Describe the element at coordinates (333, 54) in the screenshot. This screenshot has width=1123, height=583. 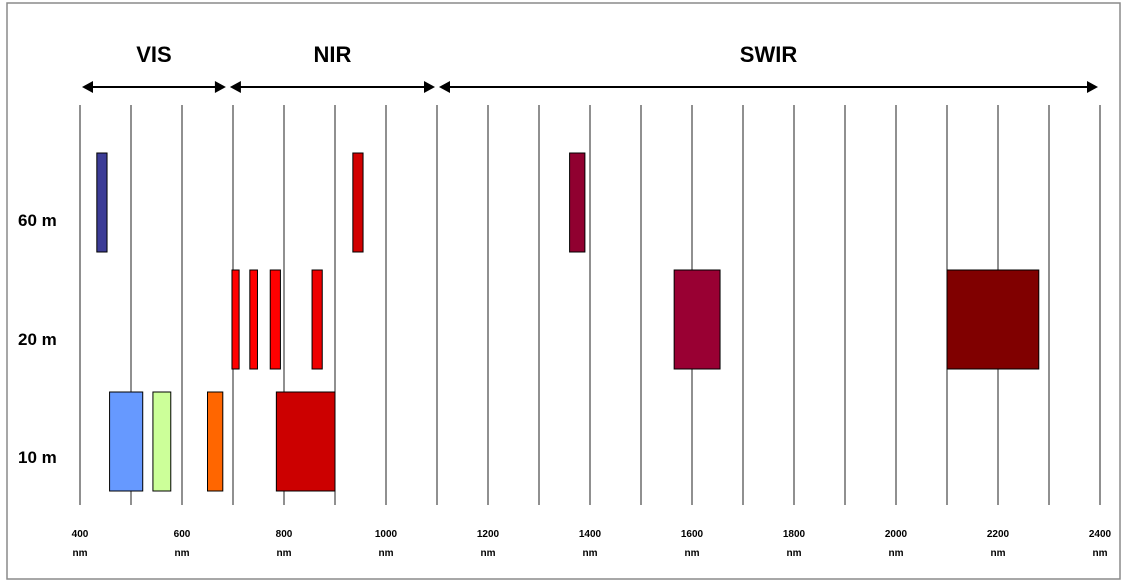
I see `region-label: NIR` at that location.